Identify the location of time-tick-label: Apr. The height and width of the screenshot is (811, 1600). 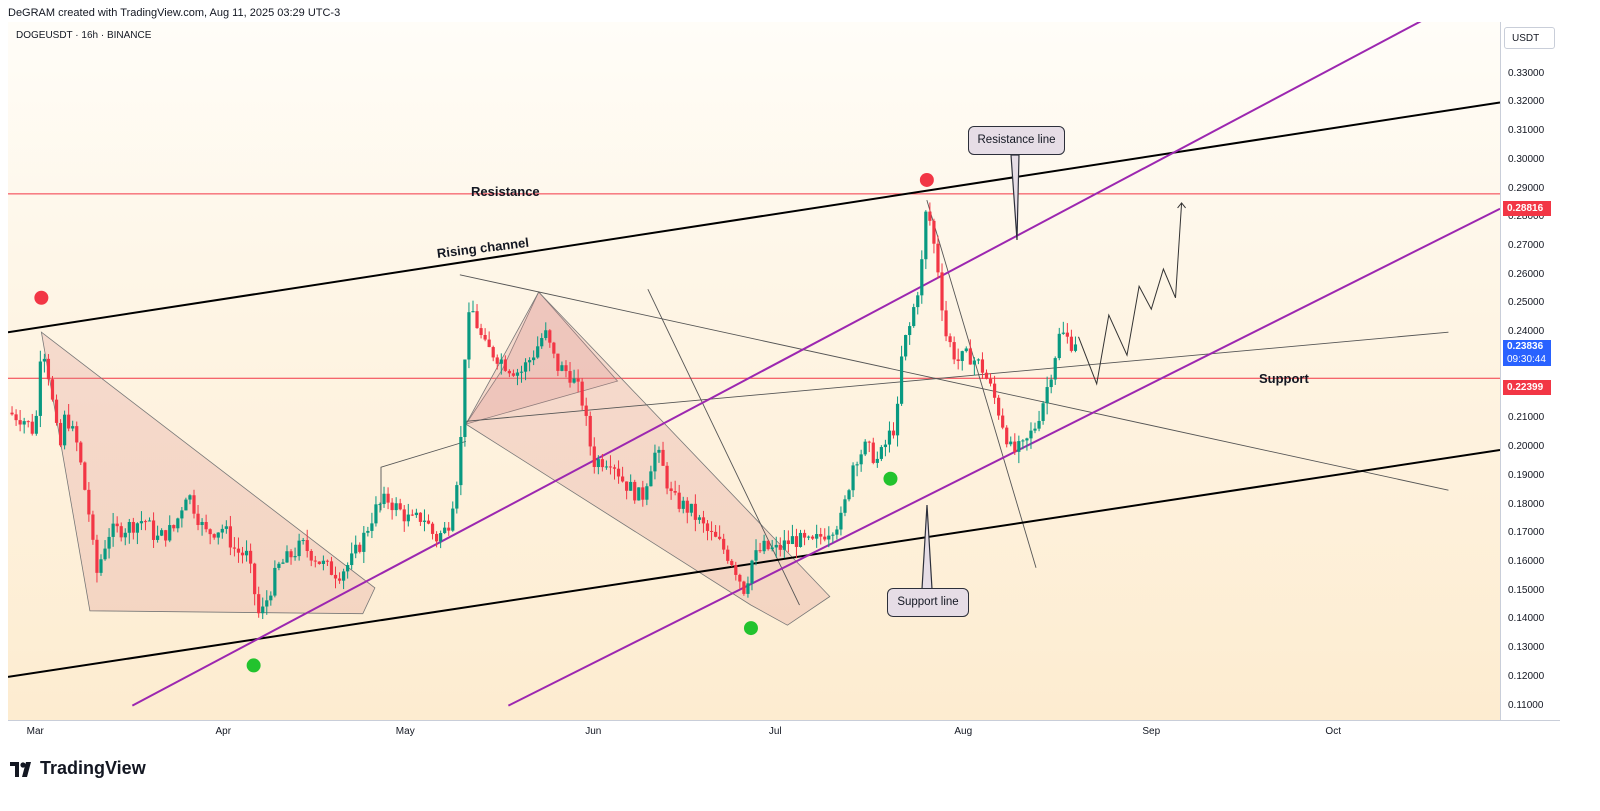
(223, 731).